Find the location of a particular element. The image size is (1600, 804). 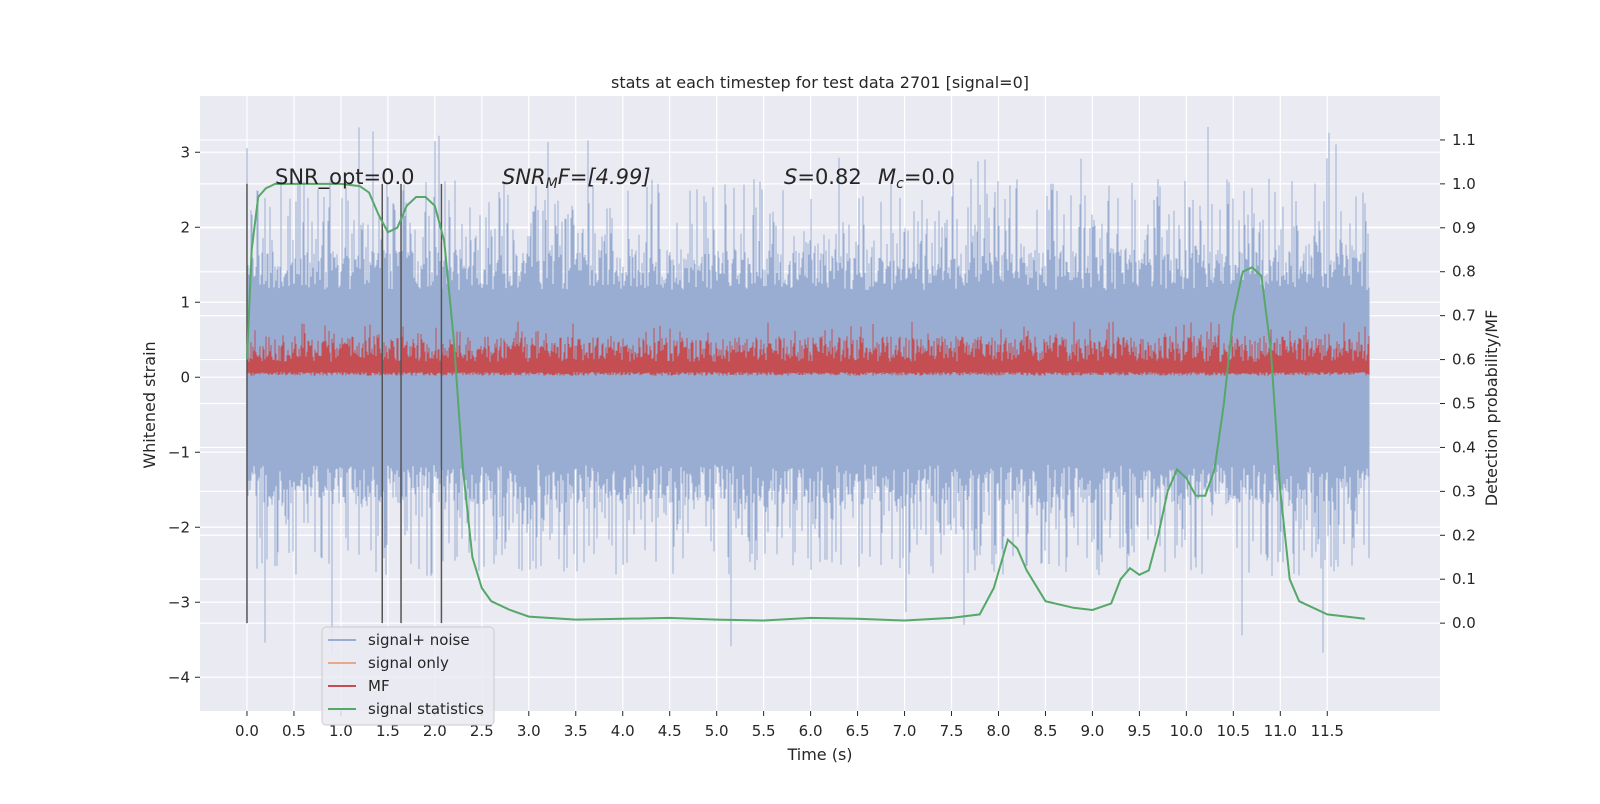

x-tick-label: 2.0 is located at coordinates (435, 731).